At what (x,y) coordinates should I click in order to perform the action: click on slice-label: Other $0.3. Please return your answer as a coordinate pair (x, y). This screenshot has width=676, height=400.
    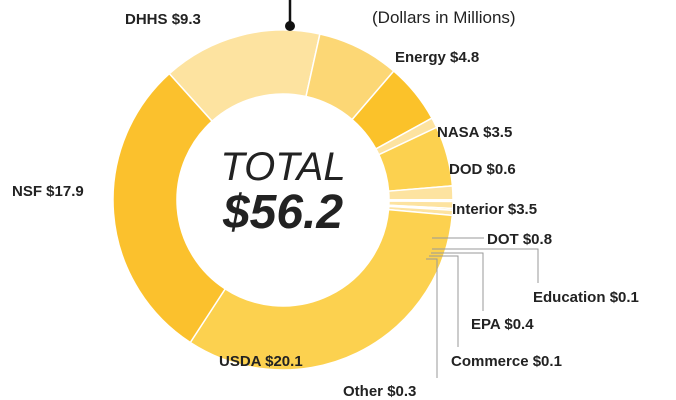
    Looking at the image, I should click on (379, 391).